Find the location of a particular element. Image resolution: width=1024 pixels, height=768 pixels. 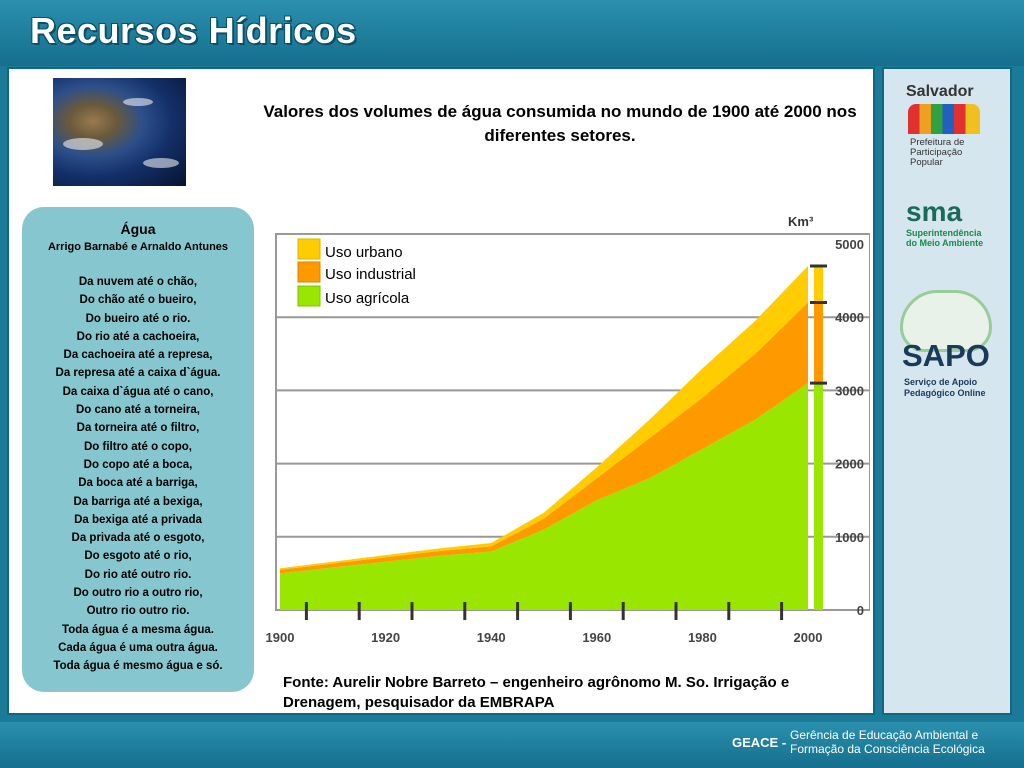

legend-swatch-industrial is located at coordinates (309, 272).